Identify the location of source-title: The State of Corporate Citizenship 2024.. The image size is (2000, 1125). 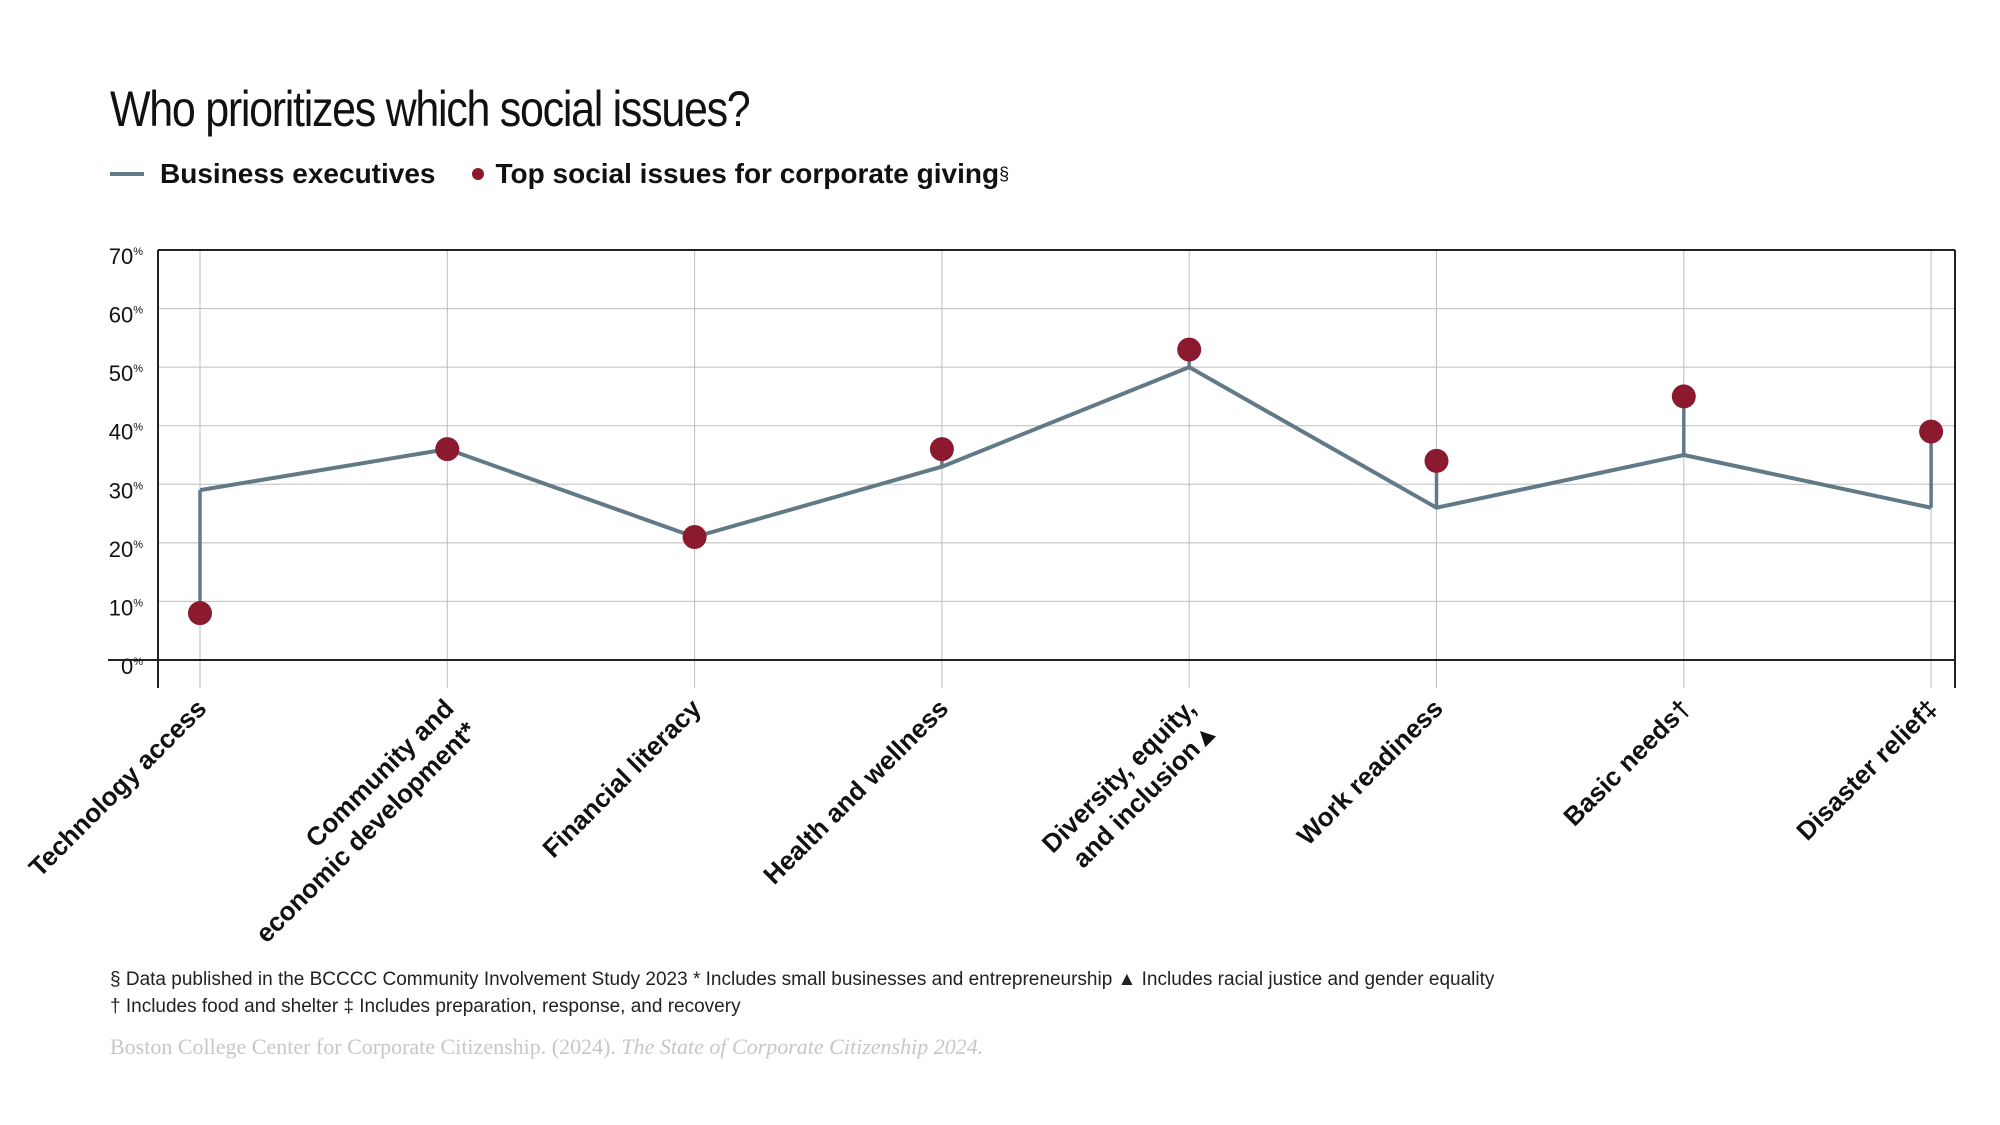
(802, 1046).